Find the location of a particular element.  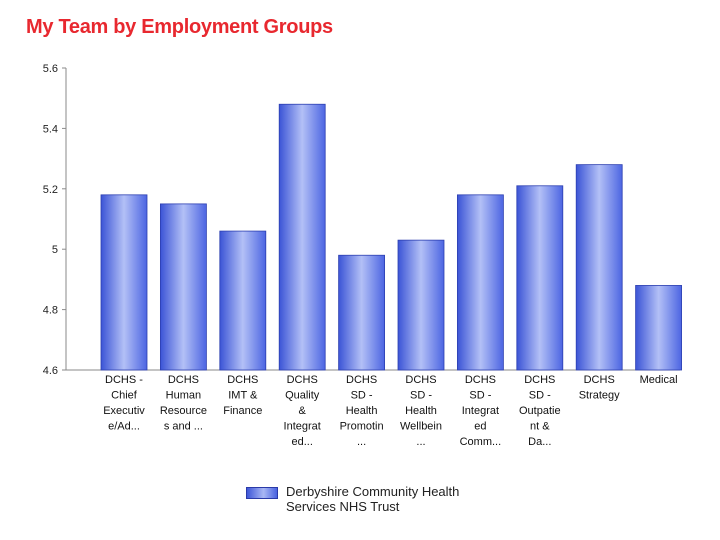

x-tick-label: Quality is located at coordinates (302, 396).